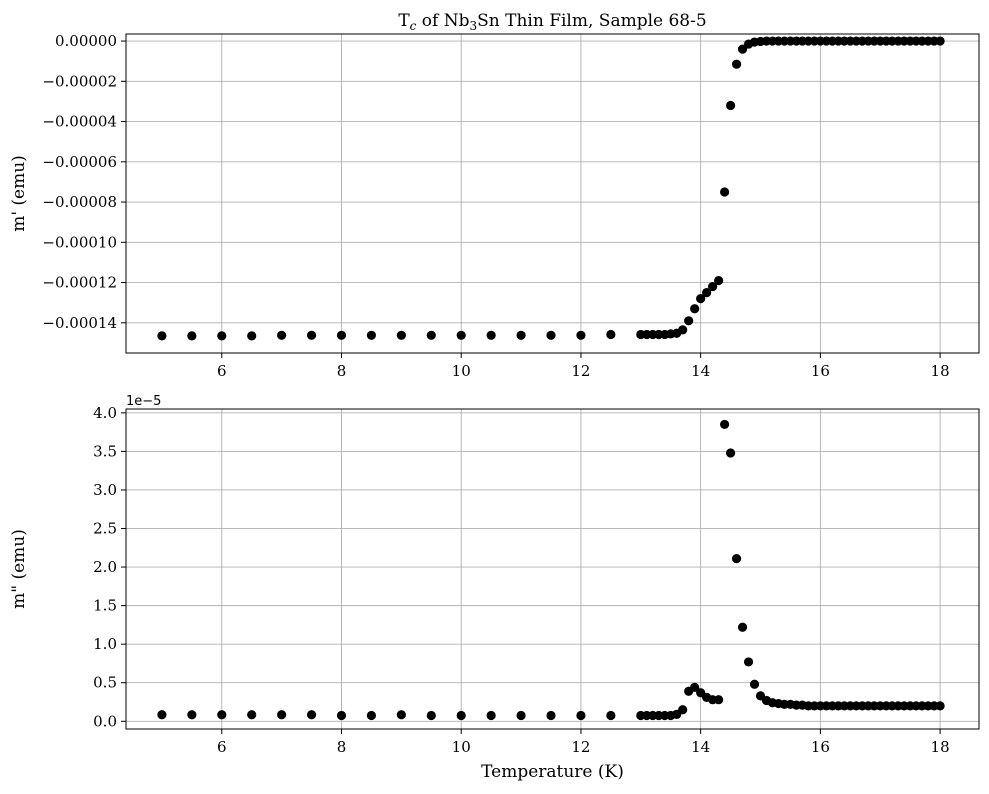  What do you see at coordinates (79, 122) in the screenshot?
I see `top-y-tick-label: −0.00004` at bounding box center [79, 122].